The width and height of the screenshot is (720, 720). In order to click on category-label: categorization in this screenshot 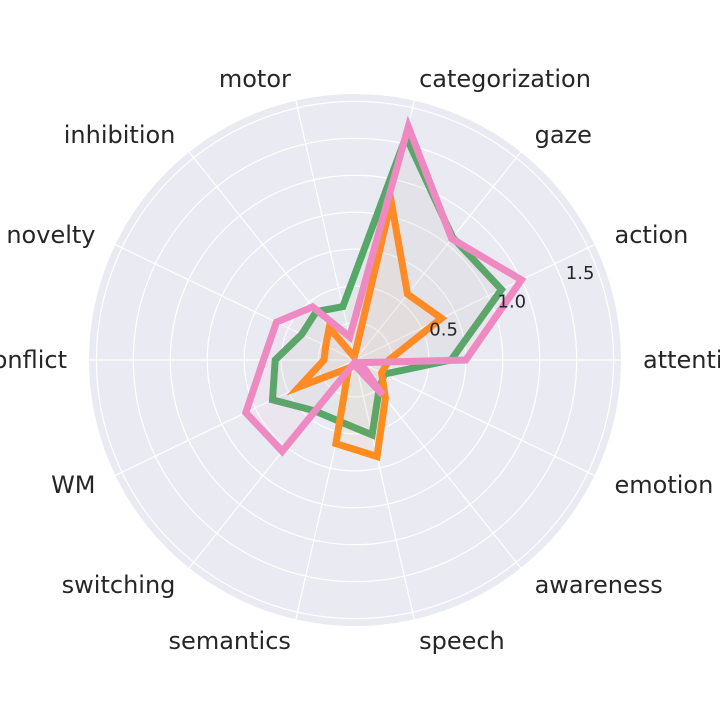, I will do `click(505, 79)`.